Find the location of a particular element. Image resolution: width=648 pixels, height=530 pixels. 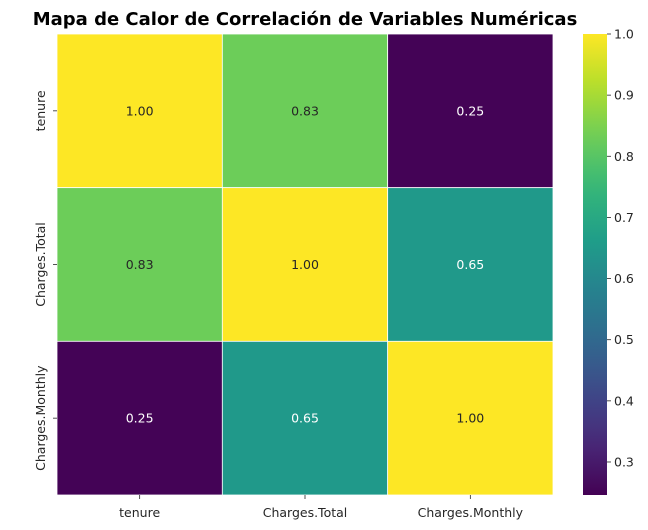

colorbar-tick-label-3: 0.6 is located at coordinates (624, 278).